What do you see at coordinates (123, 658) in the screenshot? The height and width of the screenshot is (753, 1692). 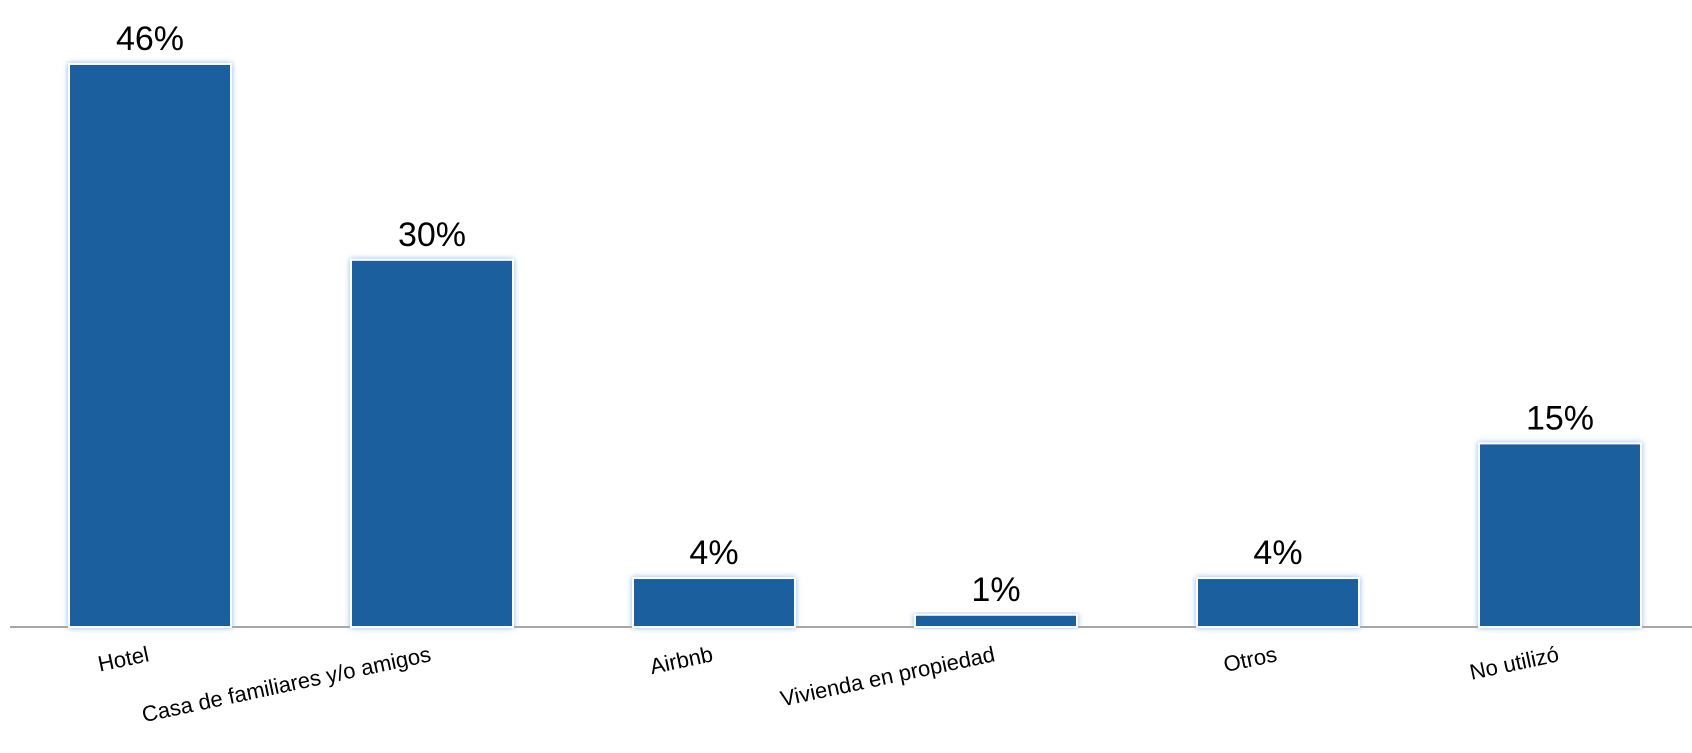 I see `x-tick-label: Hotel` at bounding box center [123, 658].